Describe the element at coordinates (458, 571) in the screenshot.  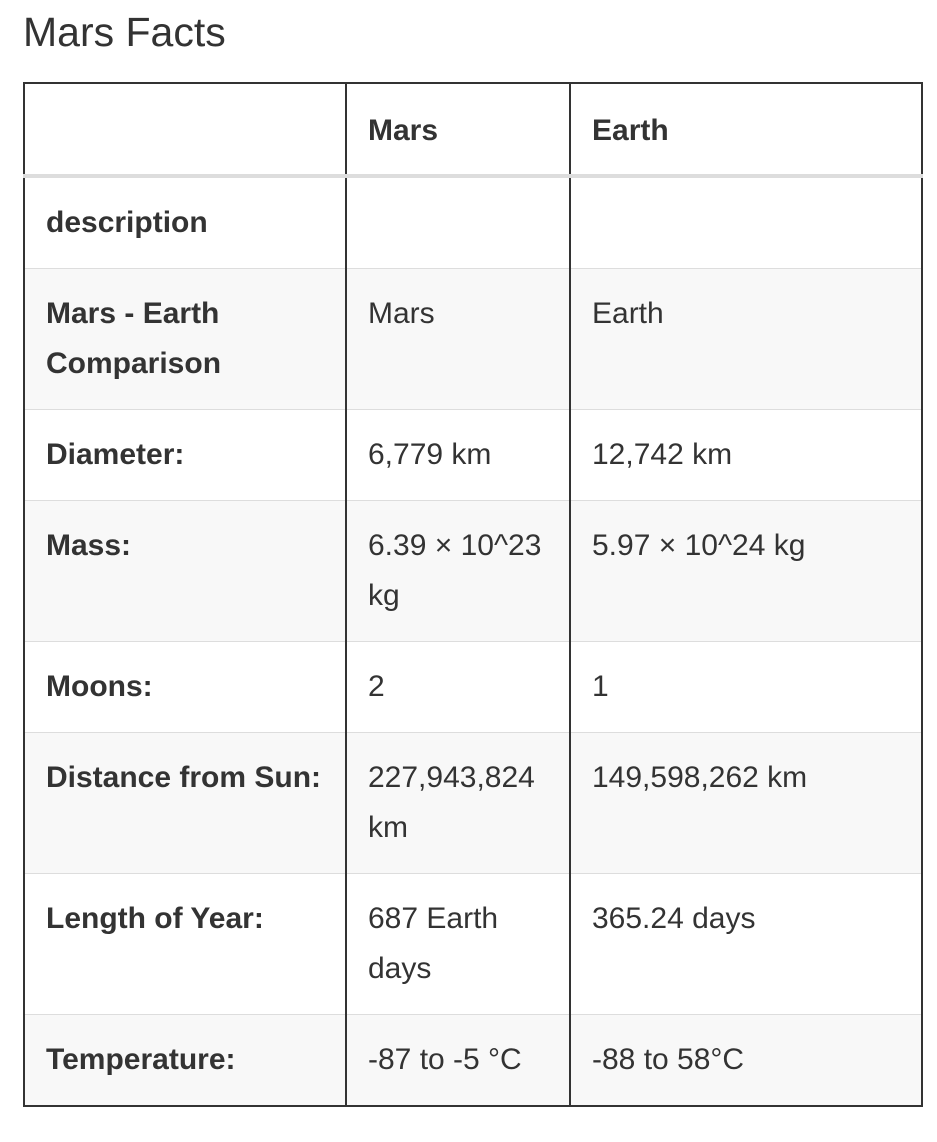
I see `mars-value: 6.39 × 10^23 kg` at that location.